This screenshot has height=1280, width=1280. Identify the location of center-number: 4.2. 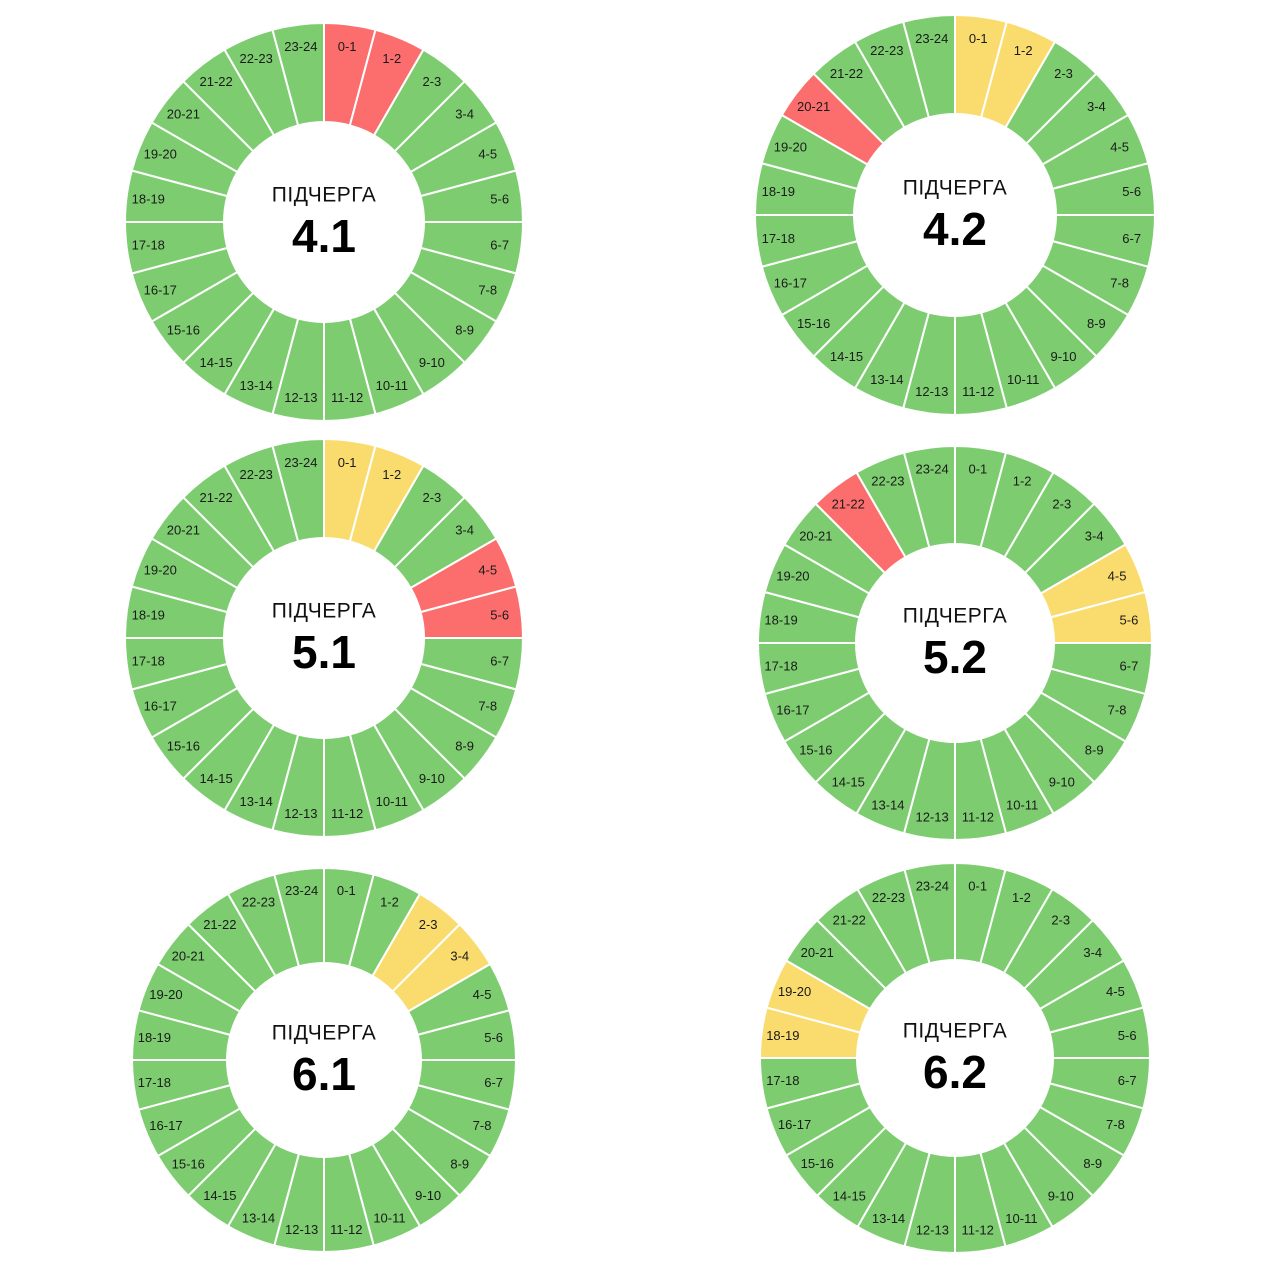
(955, 229).